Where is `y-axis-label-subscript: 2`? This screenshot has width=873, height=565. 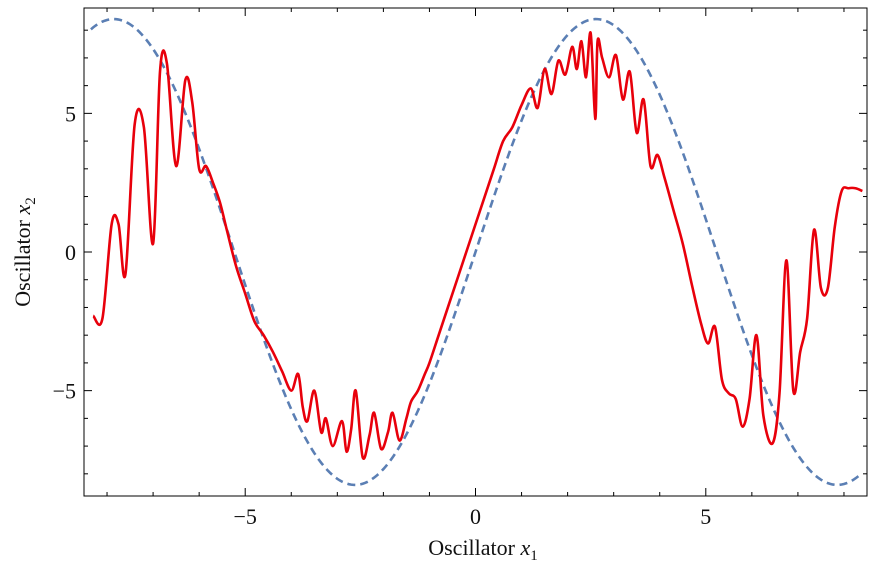
y-axis-label-subscript: 2 is located at coordinates (31, 201).